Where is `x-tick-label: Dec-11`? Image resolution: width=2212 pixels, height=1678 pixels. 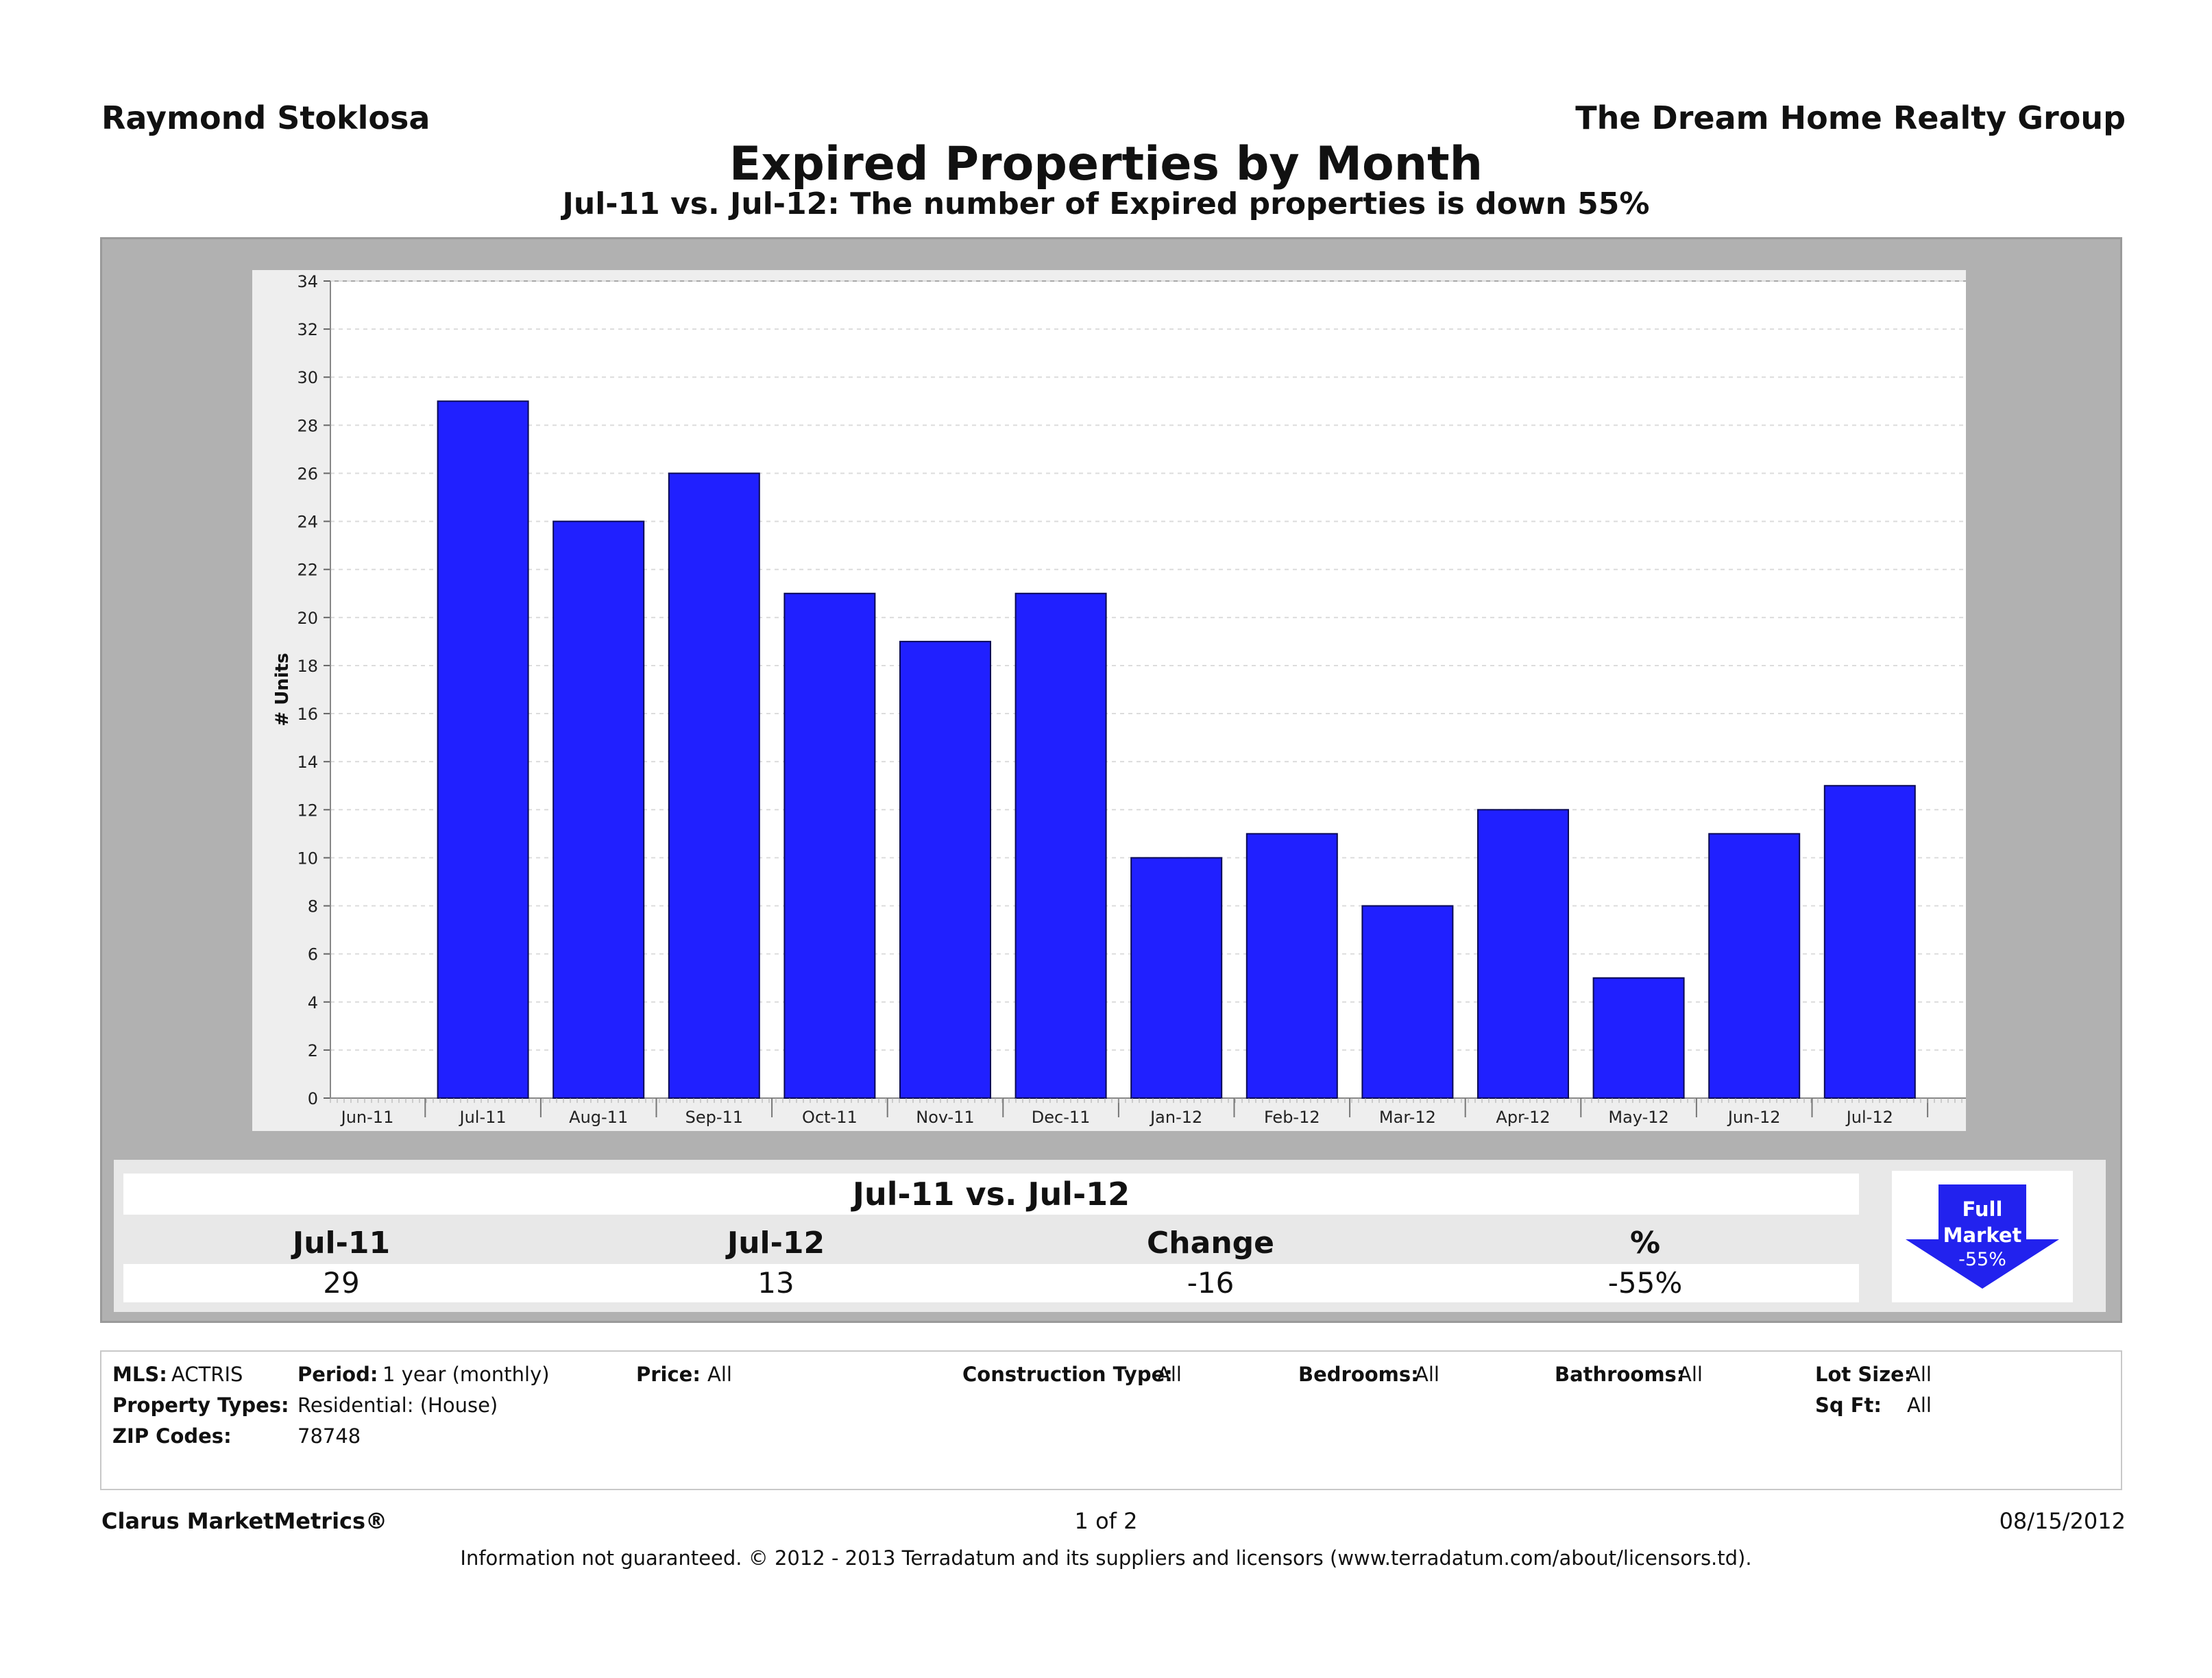 x-tick-label: Dec-11 is located at coordinates (1061, 1117).